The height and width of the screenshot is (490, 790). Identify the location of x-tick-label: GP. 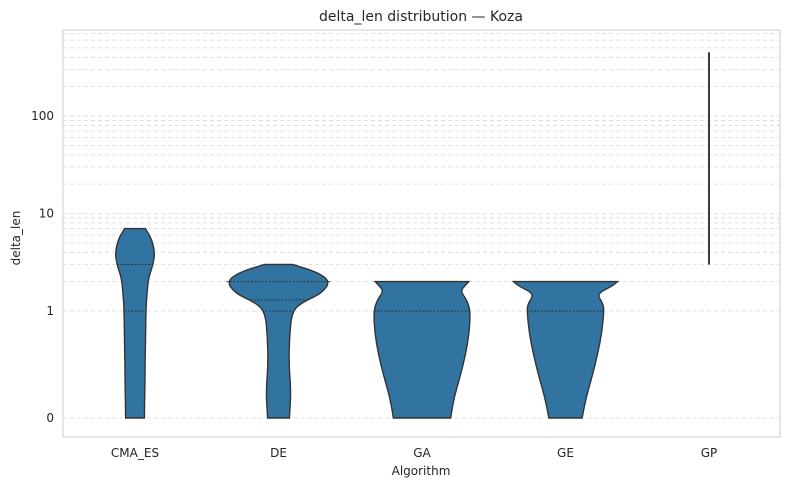
(709, 453).